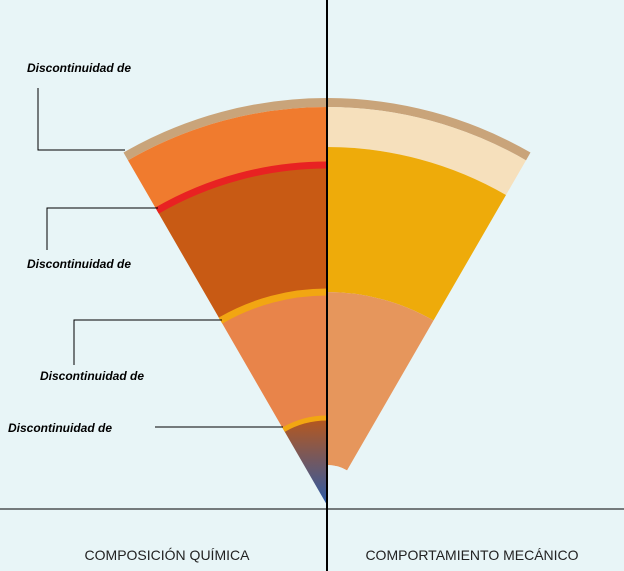  What do you see at coordinates (472, 555) in the screenshot?
I see `footer-label: COMPORTAMIENTO MECÁNICO` at bounding box center [472, 555].